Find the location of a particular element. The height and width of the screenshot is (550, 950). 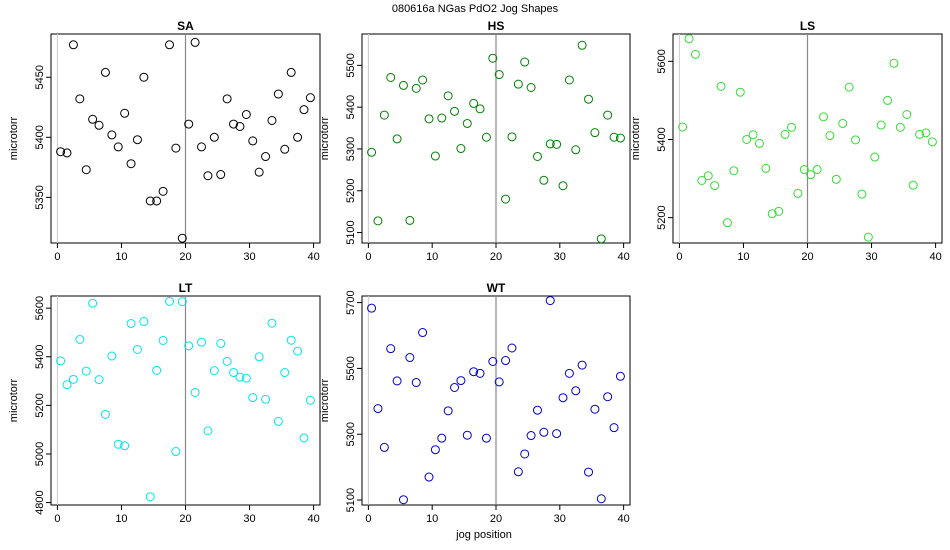

y-tick-label: 4800 is located at coordinates (40, 502).